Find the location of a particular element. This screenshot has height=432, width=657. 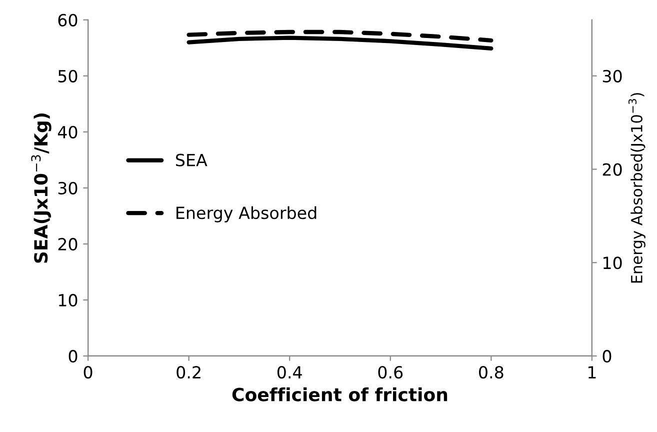

y-tick-label: 40 is located at coordinates (68, 132).